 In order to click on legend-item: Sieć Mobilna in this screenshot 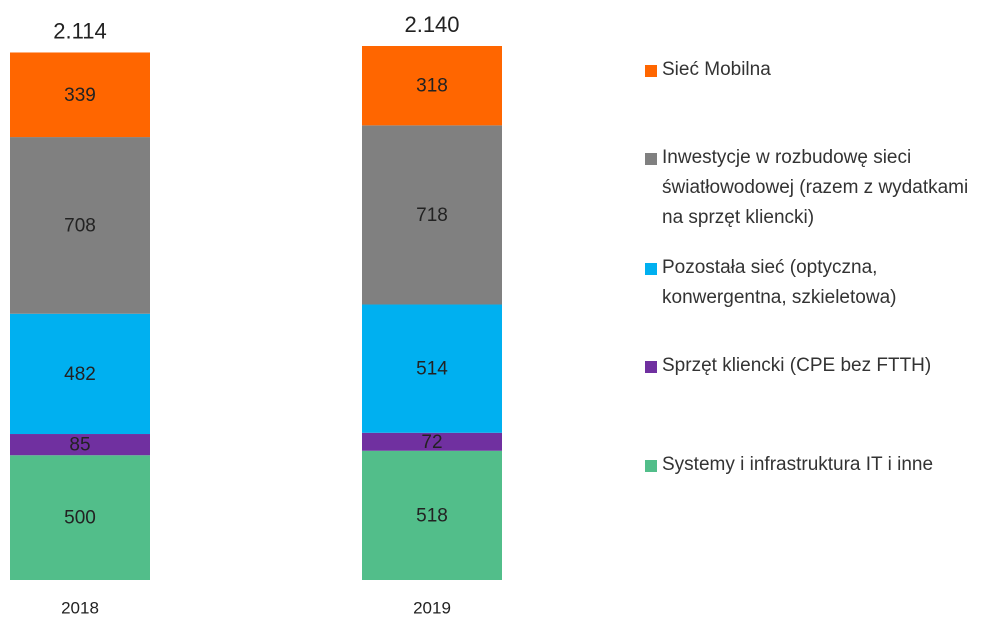, I will do `click(815, 70)`.